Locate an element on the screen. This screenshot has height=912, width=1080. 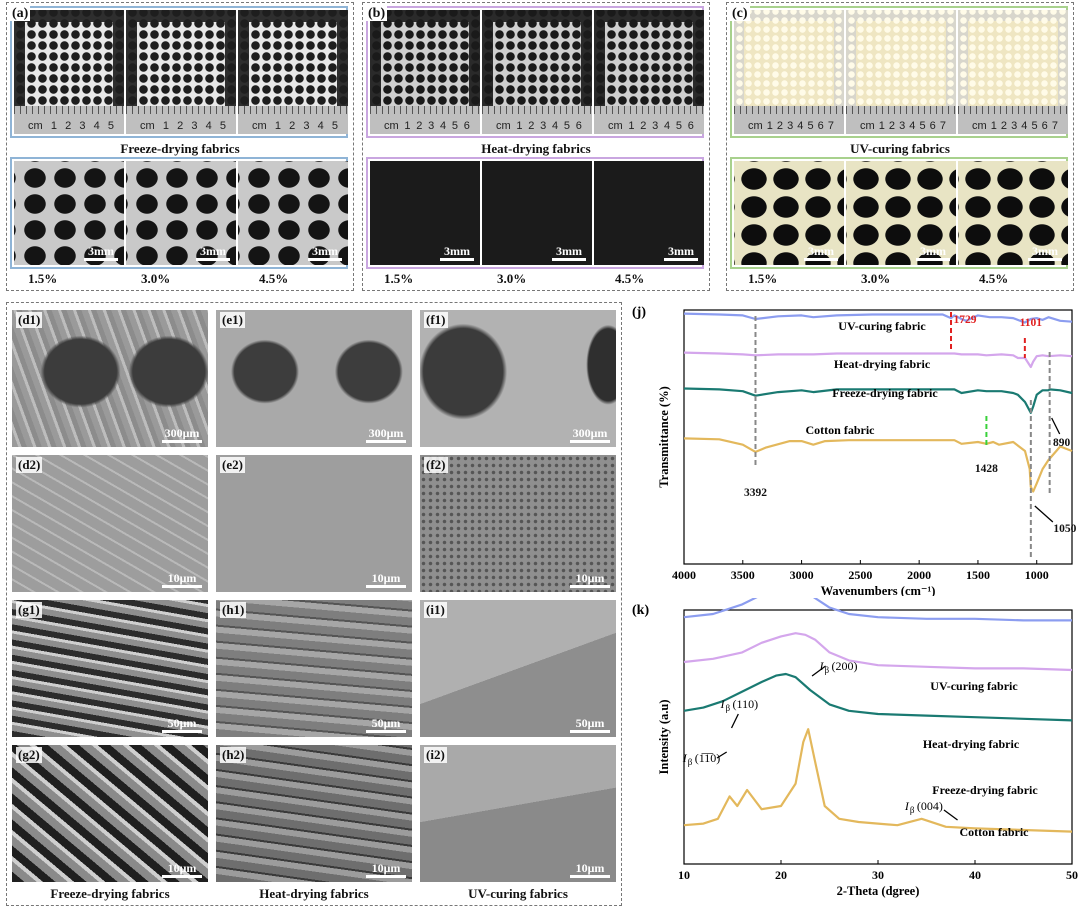
peak-label: 890 is located at coordinates (1062, 443).